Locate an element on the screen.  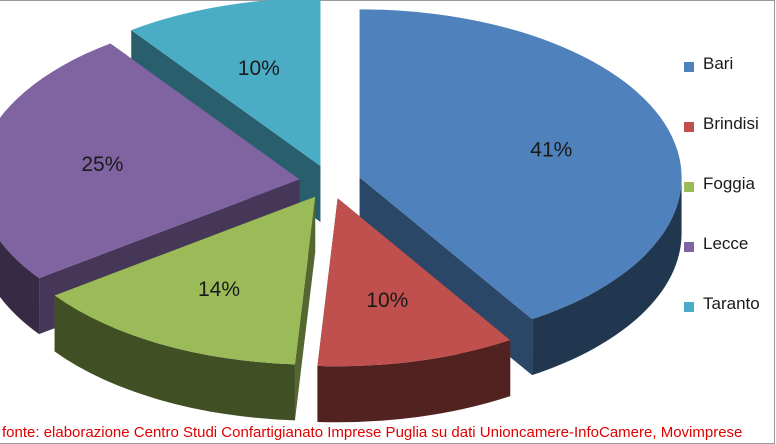
data-label-brindisi: 10% is located at coordinates (387, 300).